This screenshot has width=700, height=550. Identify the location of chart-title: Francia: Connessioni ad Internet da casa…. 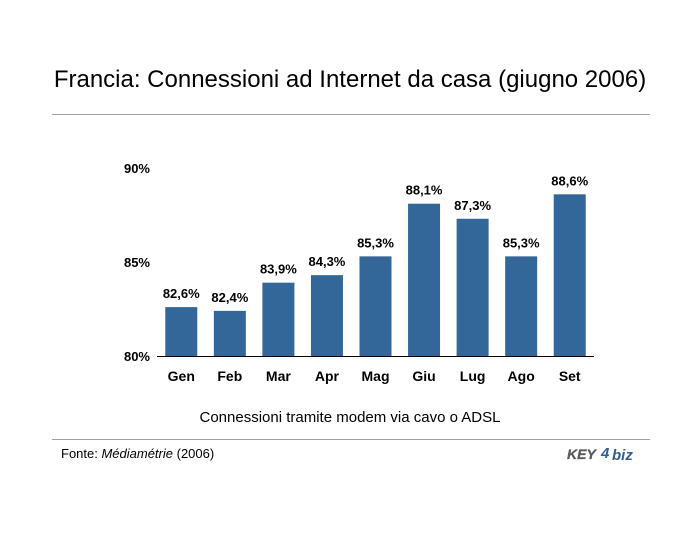
(350, 79).